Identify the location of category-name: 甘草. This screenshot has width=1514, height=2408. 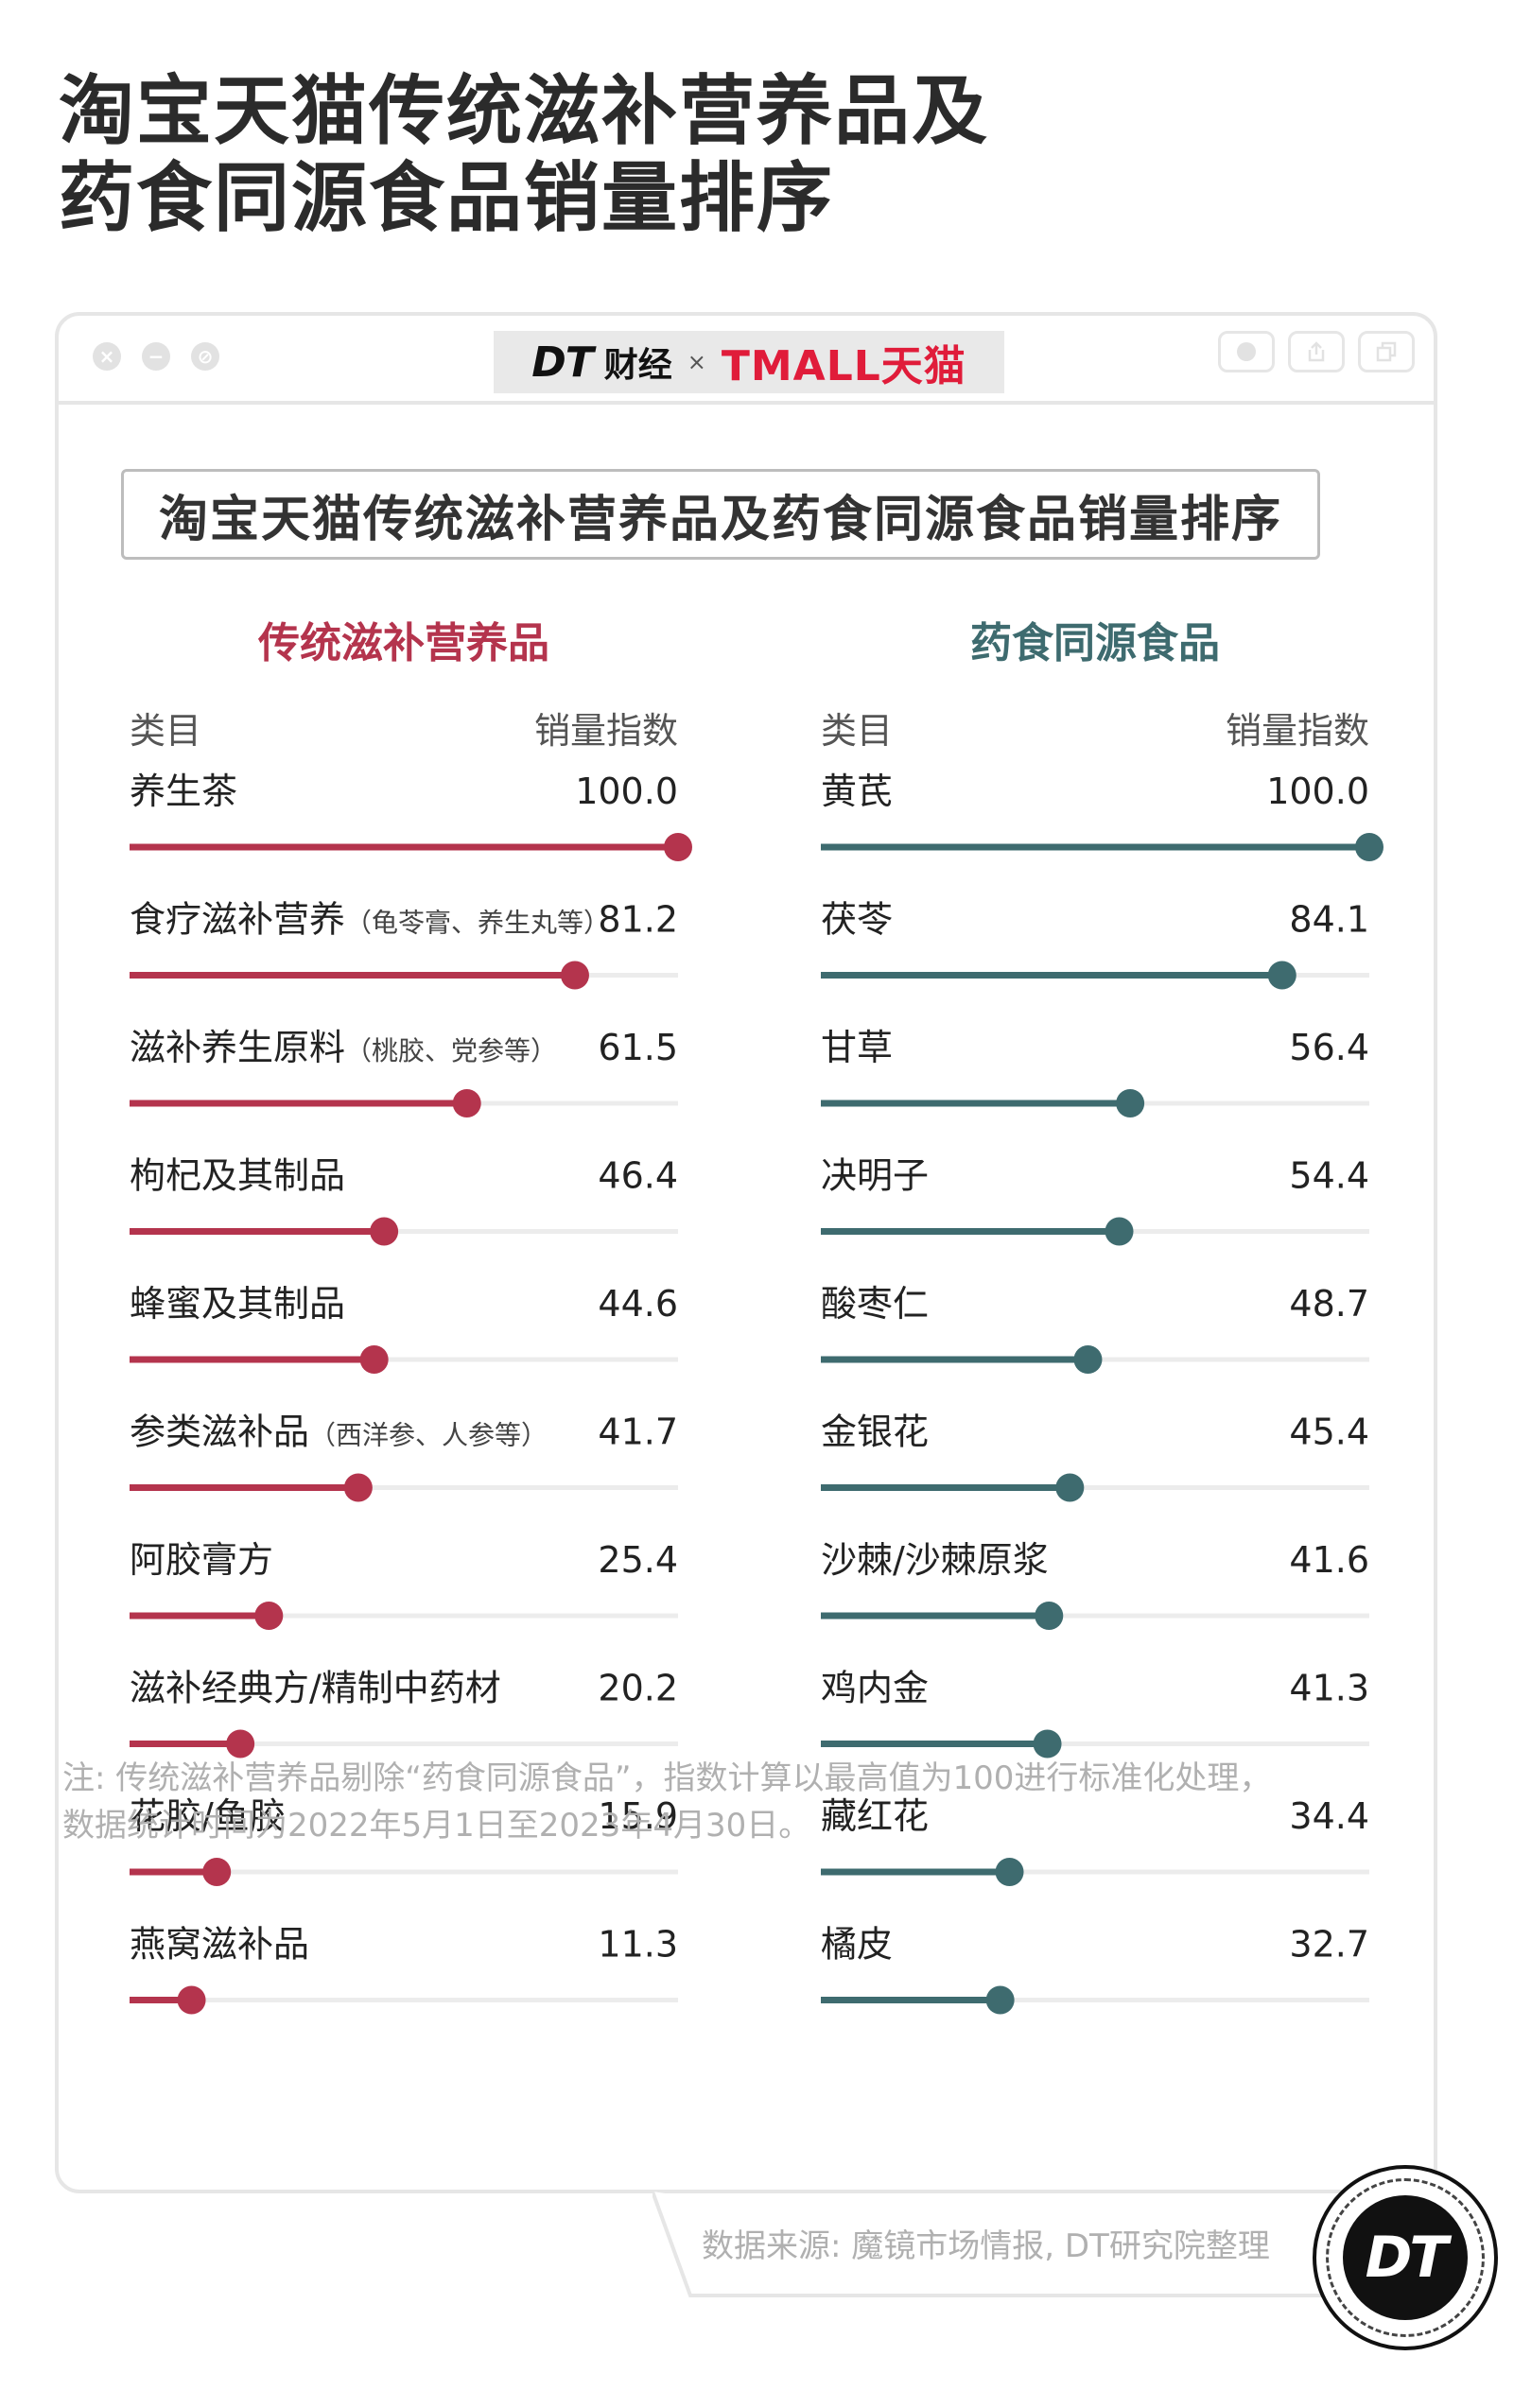
(857, 1047).